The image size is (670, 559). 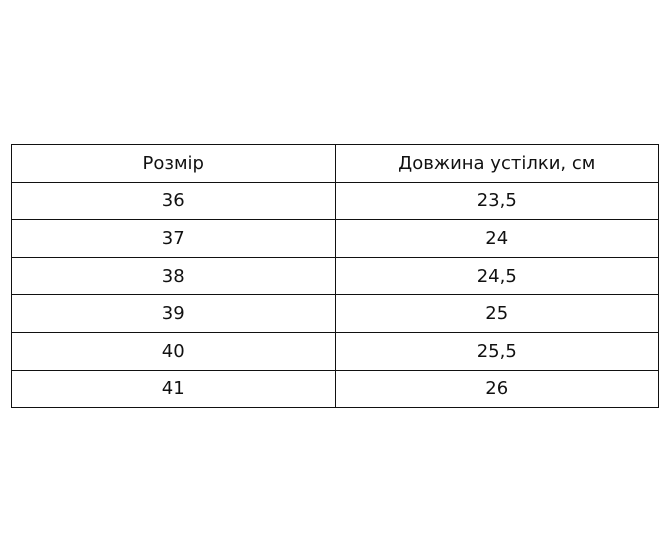 What do you see at coordinates (173, 313) in the screenshot?
I see `size-cell: 39` at bounding box center [173, 313].